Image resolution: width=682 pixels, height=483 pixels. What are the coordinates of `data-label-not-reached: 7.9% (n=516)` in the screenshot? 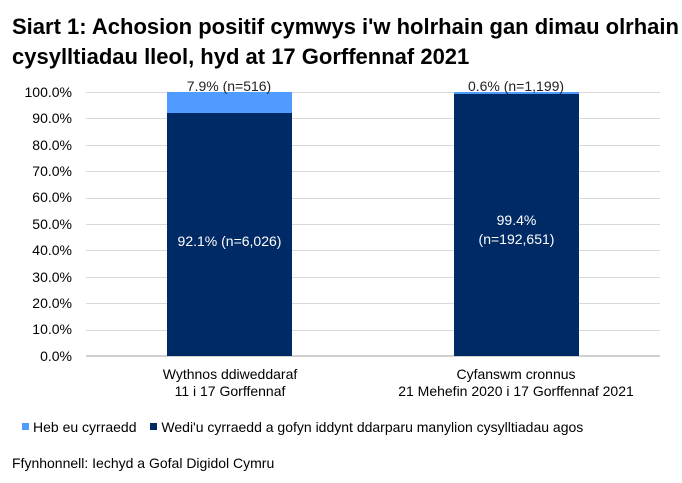 It's located at (229, 86).